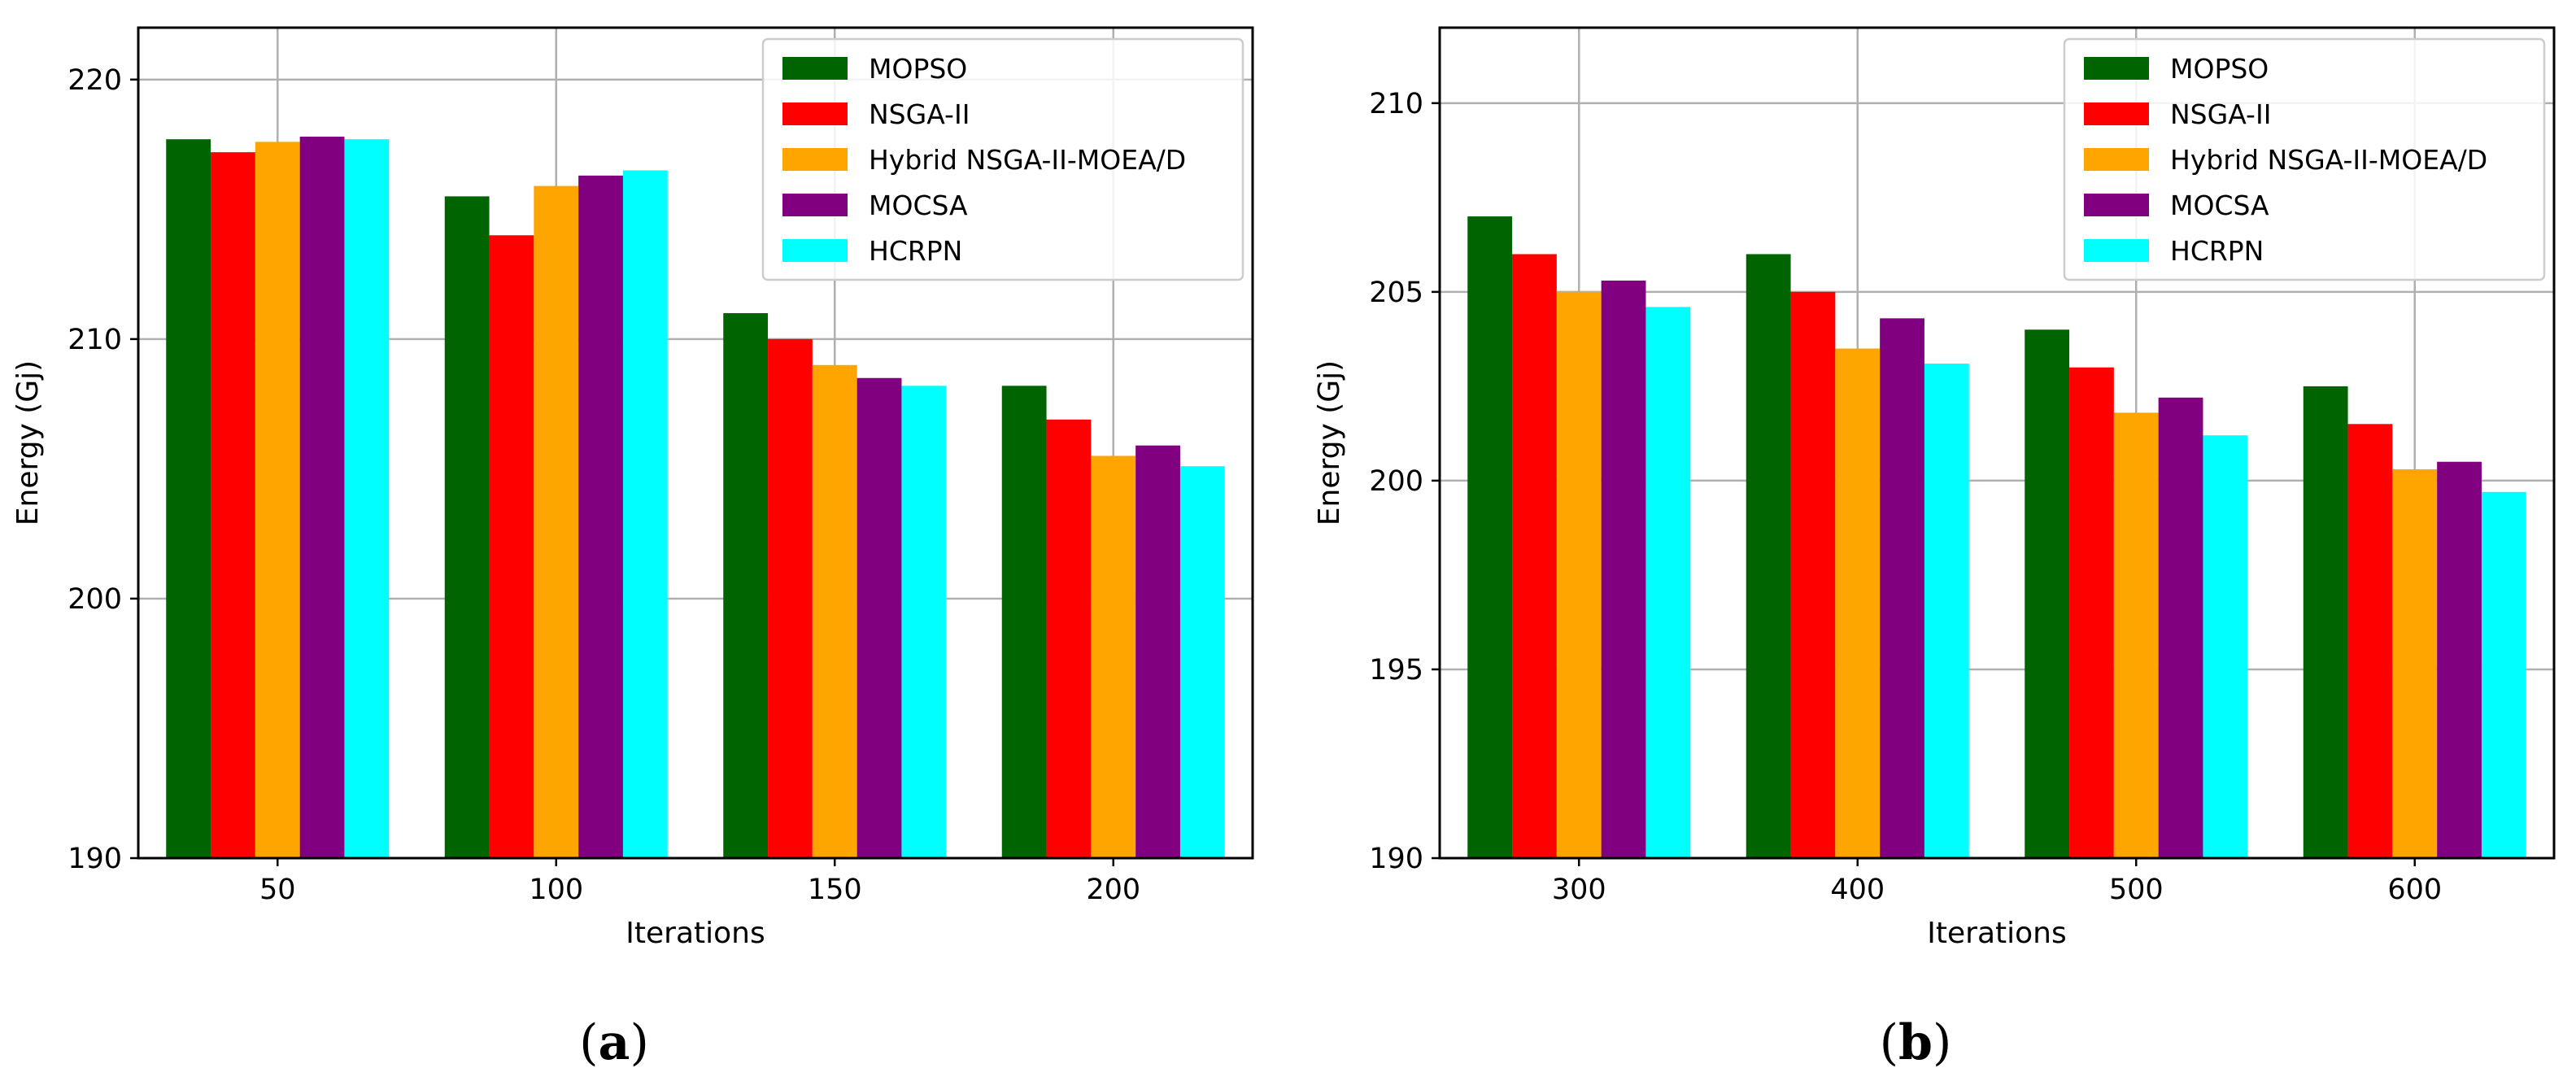 This screenshot has width=2576, height=1081. What do you see at coordinates (95, 80) in the screenshot?
I see `y-tick-label: 220` at bounding box center [95, 80].